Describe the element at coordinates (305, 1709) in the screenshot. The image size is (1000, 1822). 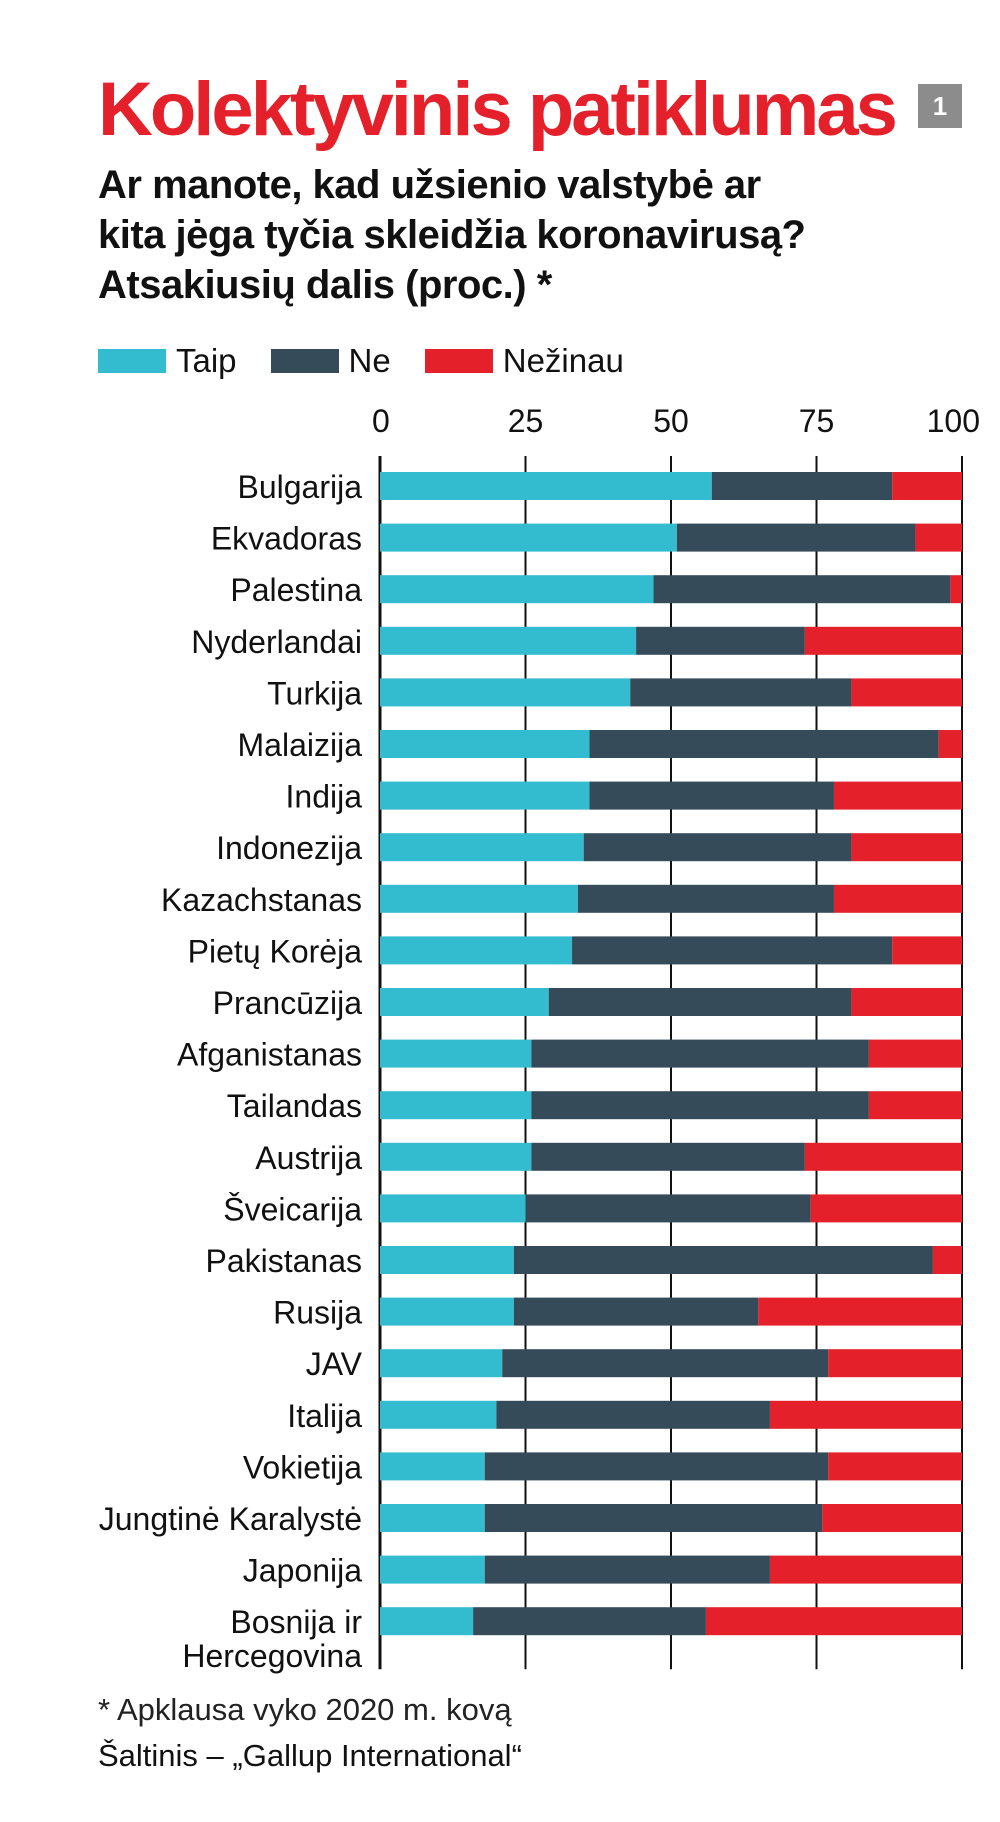
I see `footnote: * Apklausa vyko 2020 m. kovą` at that location.